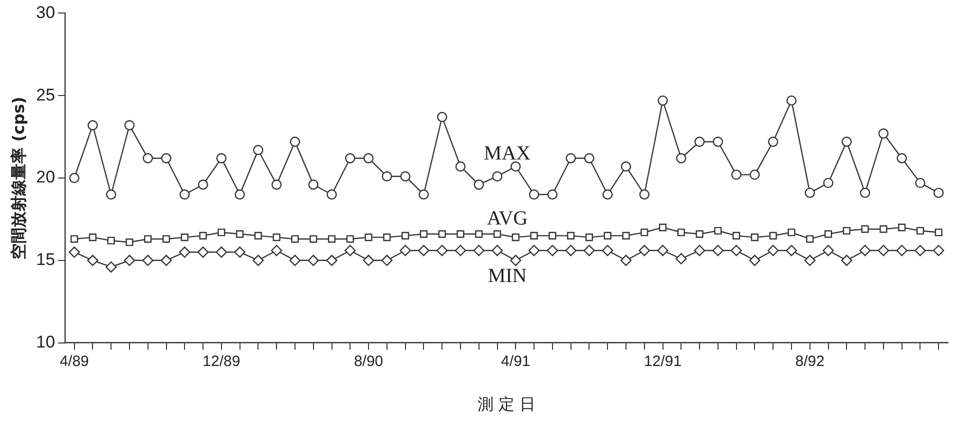 This screenshot has height=423, width=954. What do you see at coordinates (74, 361) in the screenshot?
I see `x-tick-label: 4/89` at bounding box center [74, 361].